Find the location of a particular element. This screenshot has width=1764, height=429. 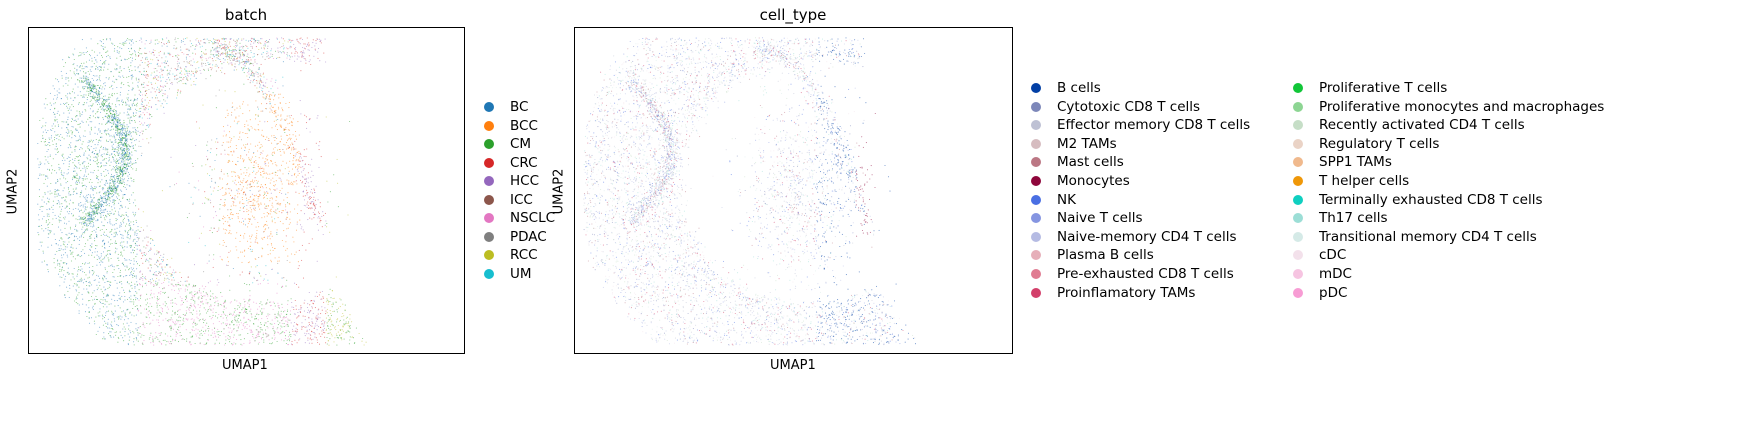

legend-label: HCC is located at coordinates (525, 181).